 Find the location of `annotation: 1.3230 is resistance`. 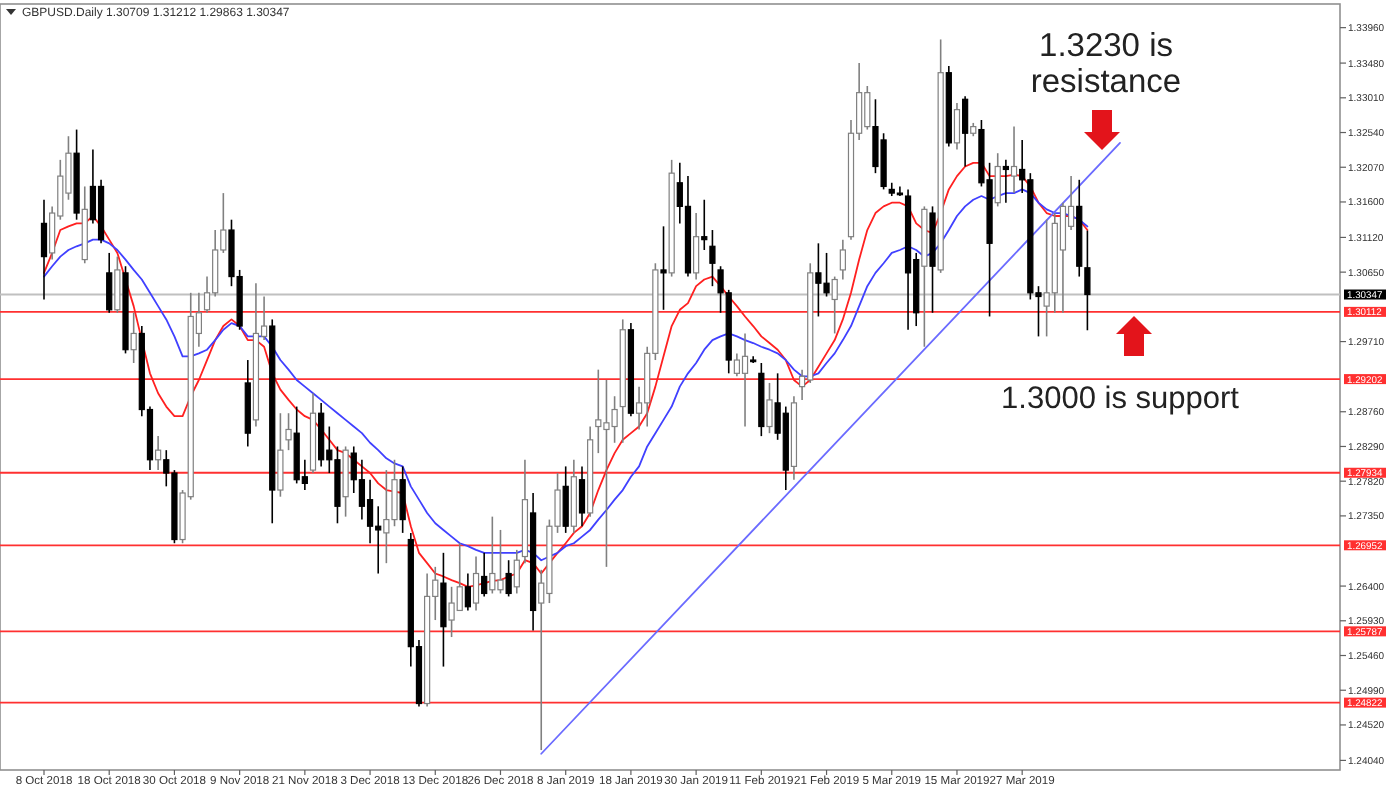

annotation: 1.3230 is resistance is located at coordinates (1106, 64).